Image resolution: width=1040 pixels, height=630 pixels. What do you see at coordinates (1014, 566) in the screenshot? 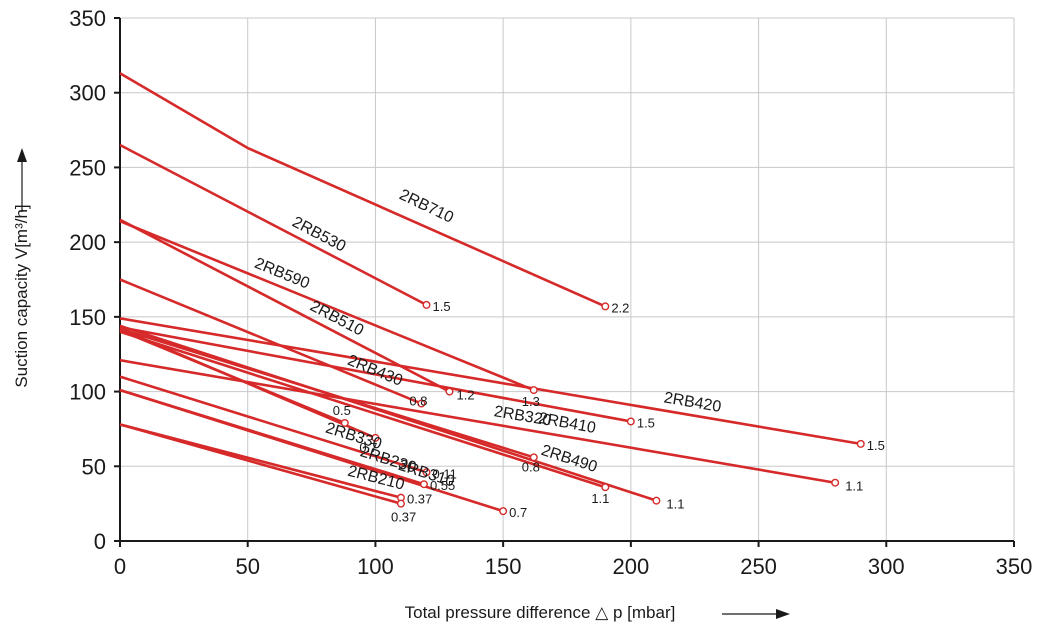
I see `x-tick-label: 350` at bounding box center [1014, 566].